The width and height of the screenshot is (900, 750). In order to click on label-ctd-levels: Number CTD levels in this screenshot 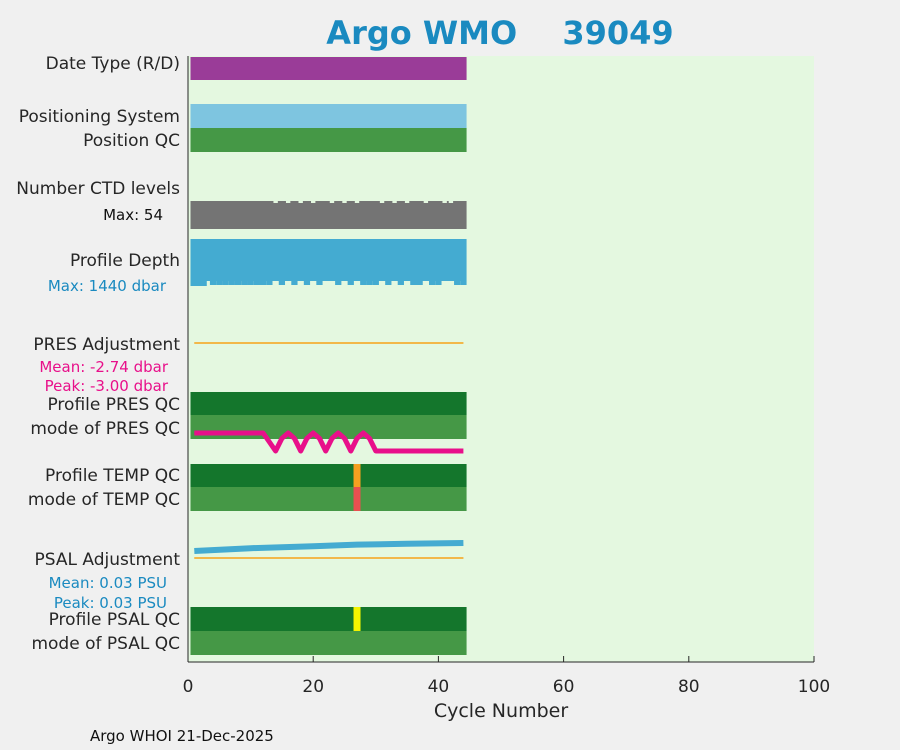, I will do `click(98, 189)`.